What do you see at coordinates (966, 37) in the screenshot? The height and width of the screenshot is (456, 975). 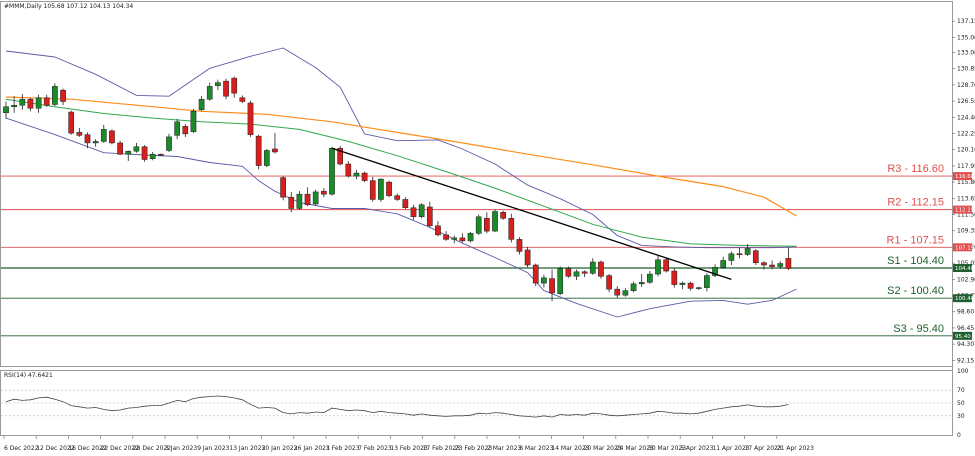 I see `price-tick-label: 135.00` at bounding box center [966, 37].